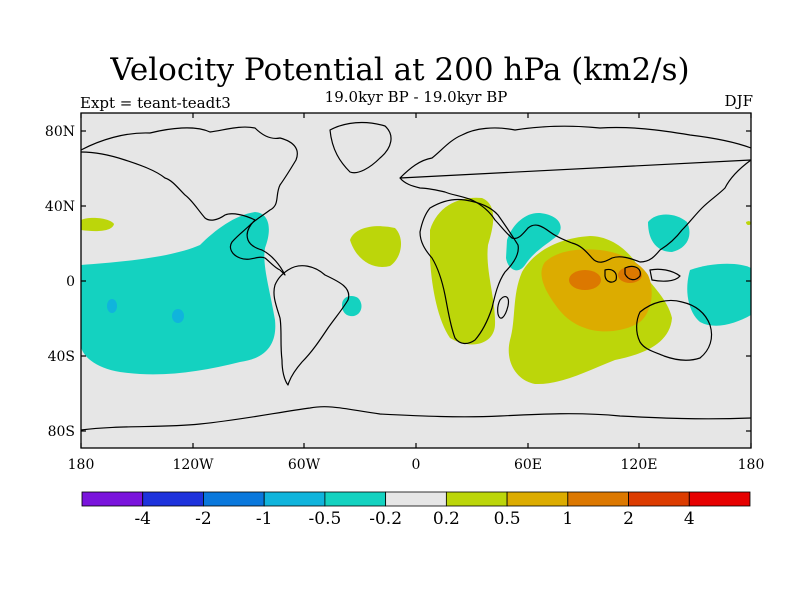 Image resolution: width=800 pixels, height=600 pixels. What do you see at coordinates (311, 325) in the screenshot?
I see `south-america-coast` at bounding box center [311, 325].